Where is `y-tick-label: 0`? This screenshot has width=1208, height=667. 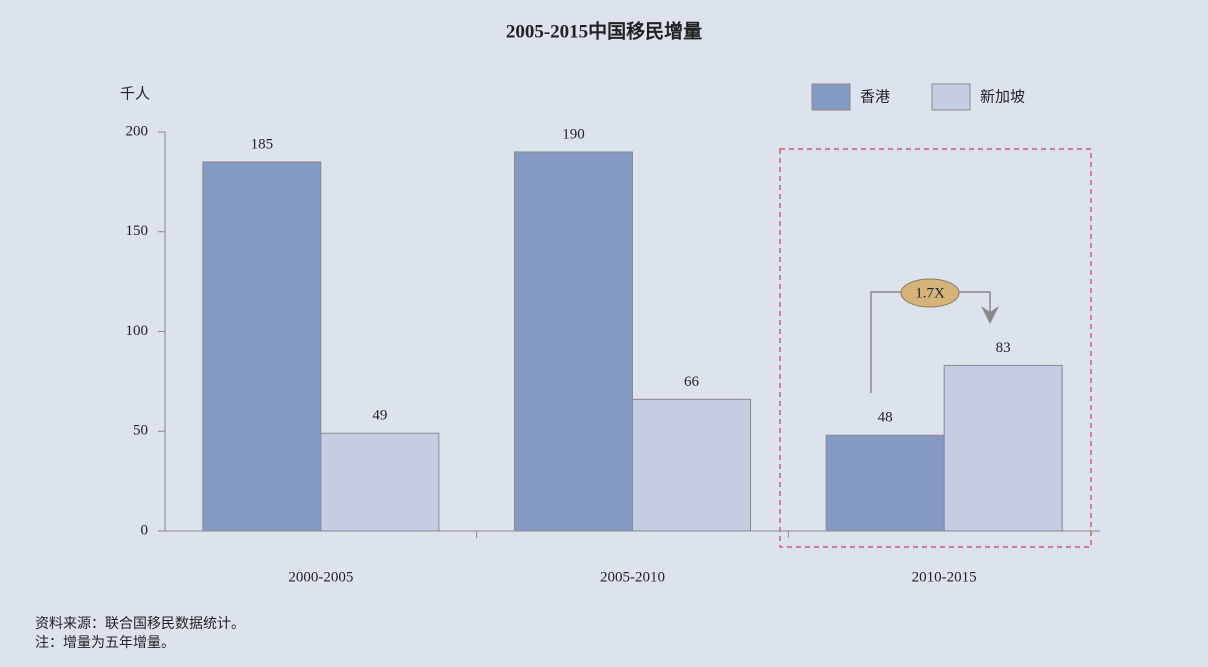
y-tick-label: 0 is located at coordinates (145, 530).